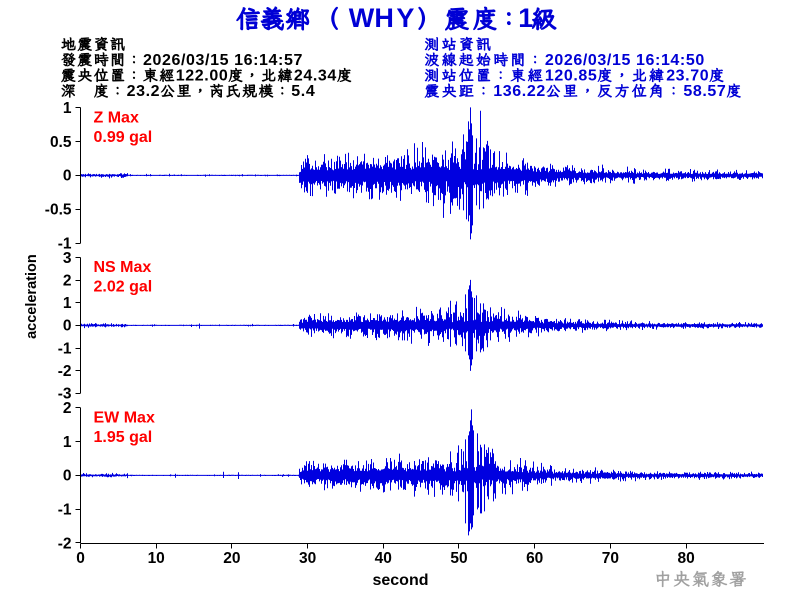 Image resolution: width=800 pixels, height=605 pixels. Describe the element at coordinates (685, 558) in the screenshot. I see `svg-text: 80` at that location.